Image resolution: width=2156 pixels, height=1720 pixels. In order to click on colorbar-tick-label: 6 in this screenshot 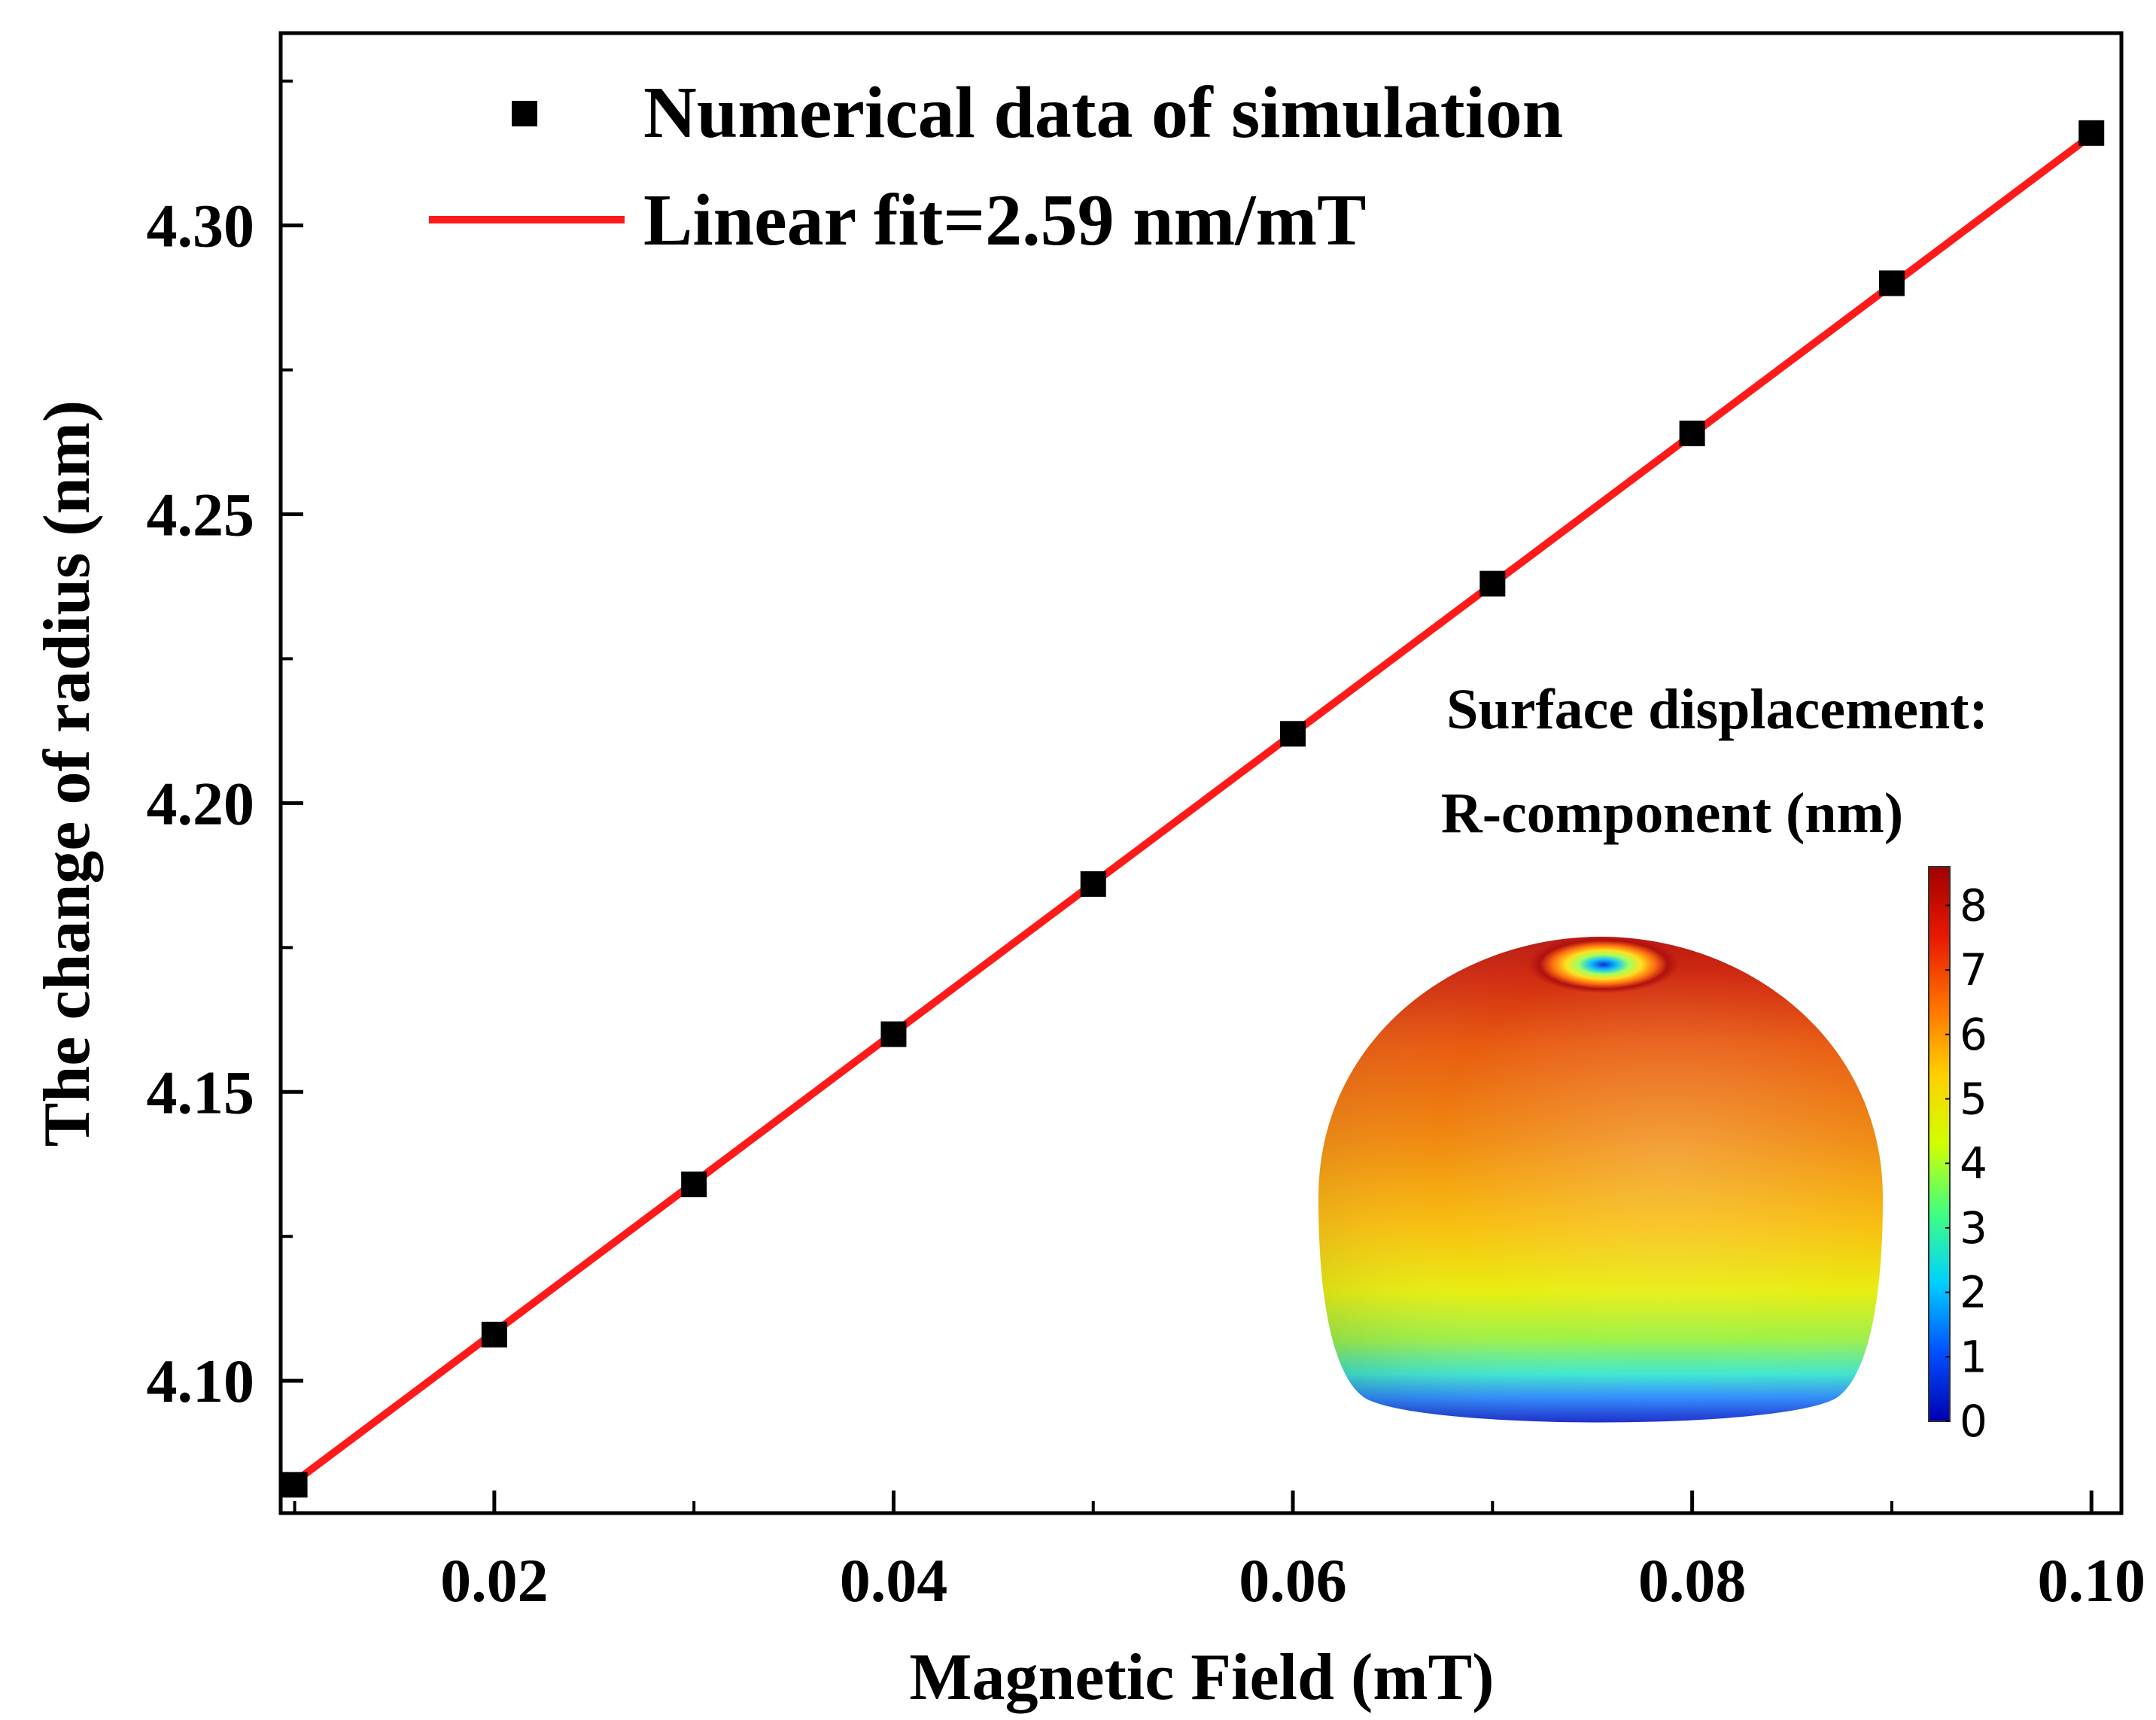, I will do `click(1974, 1035)`.